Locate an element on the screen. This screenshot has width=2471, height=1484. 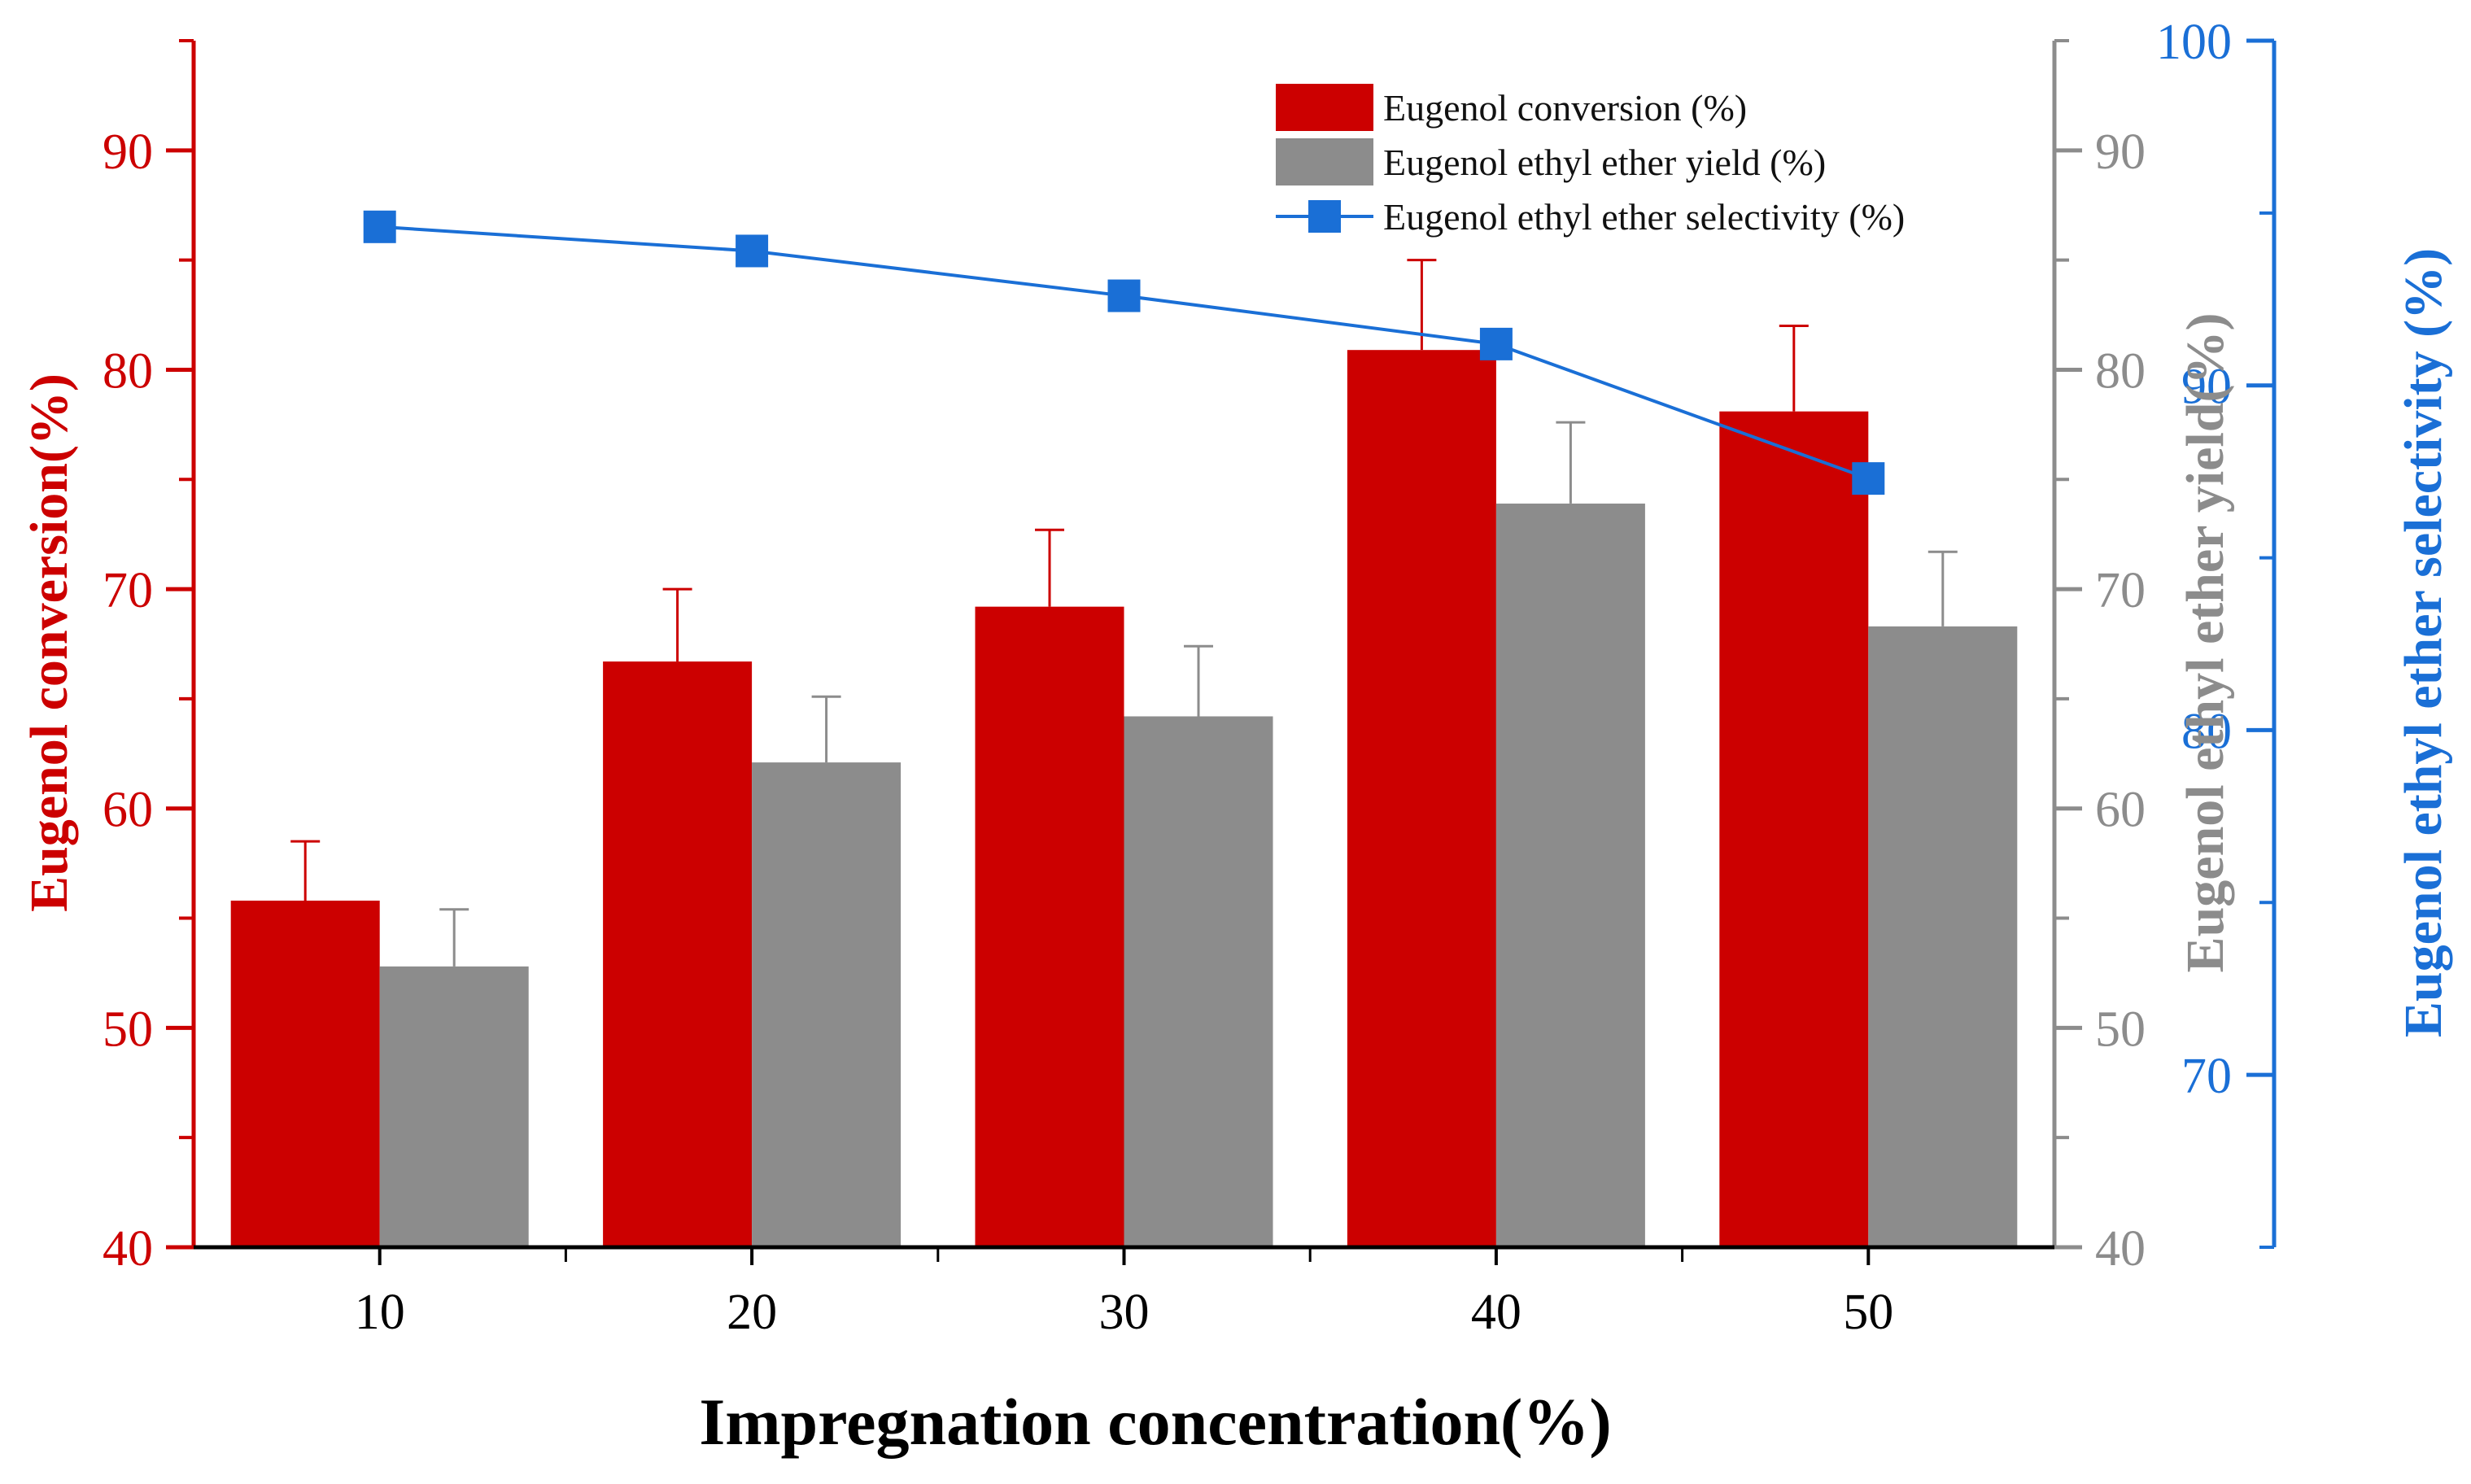
legend-marker-selectivity is located at coordinates (1324, 216).